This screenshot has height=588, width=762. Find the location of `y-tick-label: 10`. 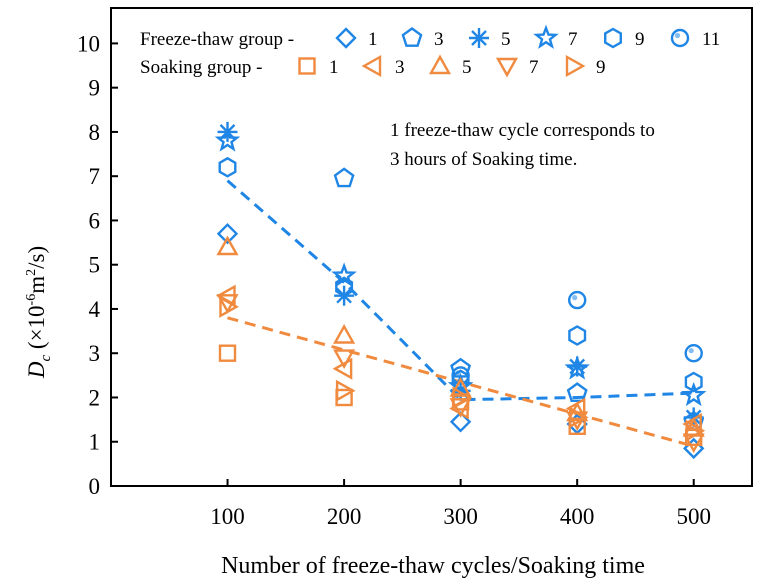

y-tick-label: 10 is located at coordinates (88, 43).